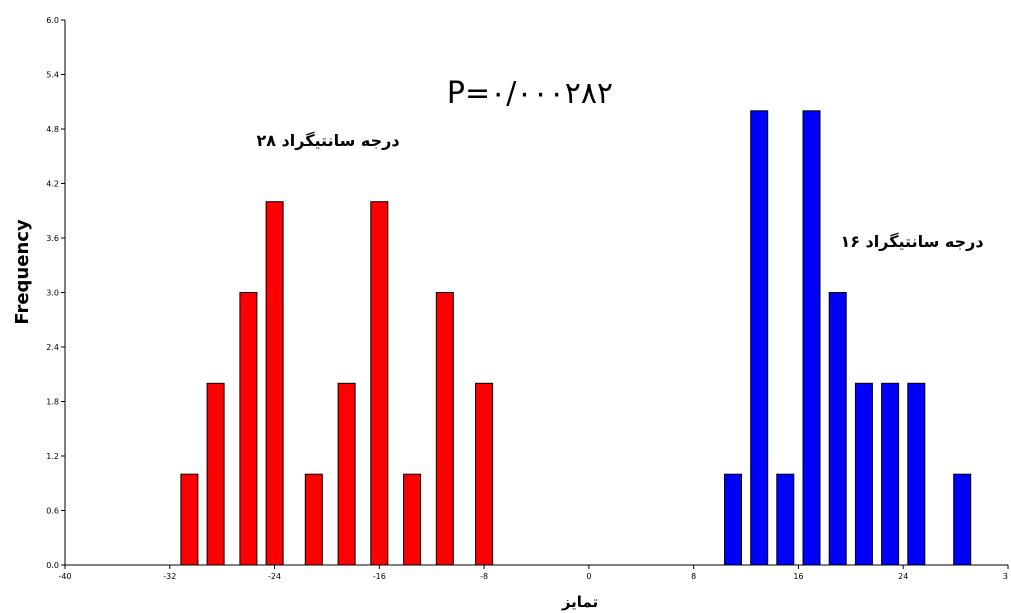 Image resolution: width=1011 pixels, height=613 pixels. What do you see at coordinates (52, 402) in the screenshot?
I see `y-tick-label: 1.8` at bounding box center [52, 402].